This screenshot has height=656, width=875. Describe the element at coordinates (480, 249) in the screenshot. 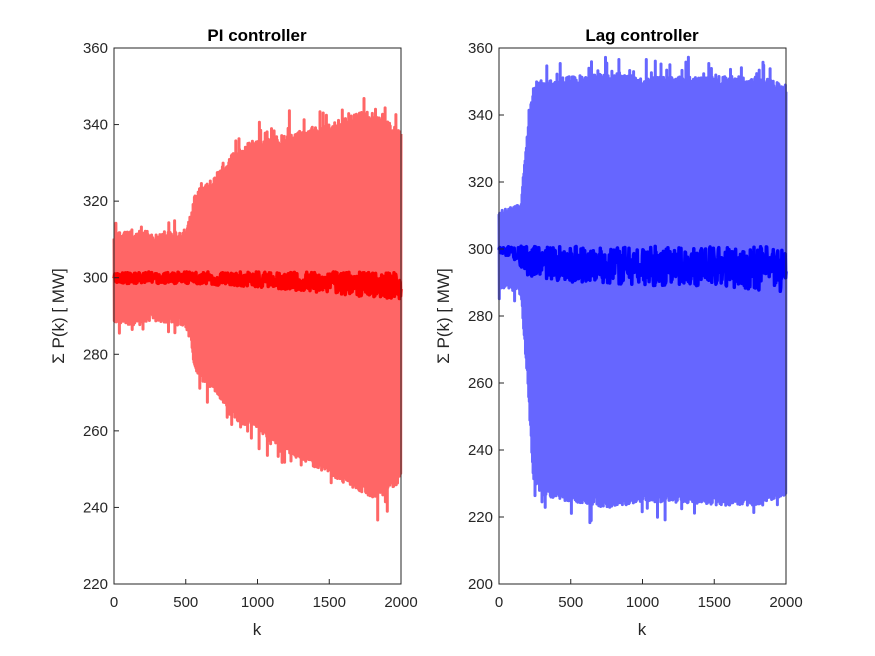

I see `lag-y-tick-label: 300` at that location.